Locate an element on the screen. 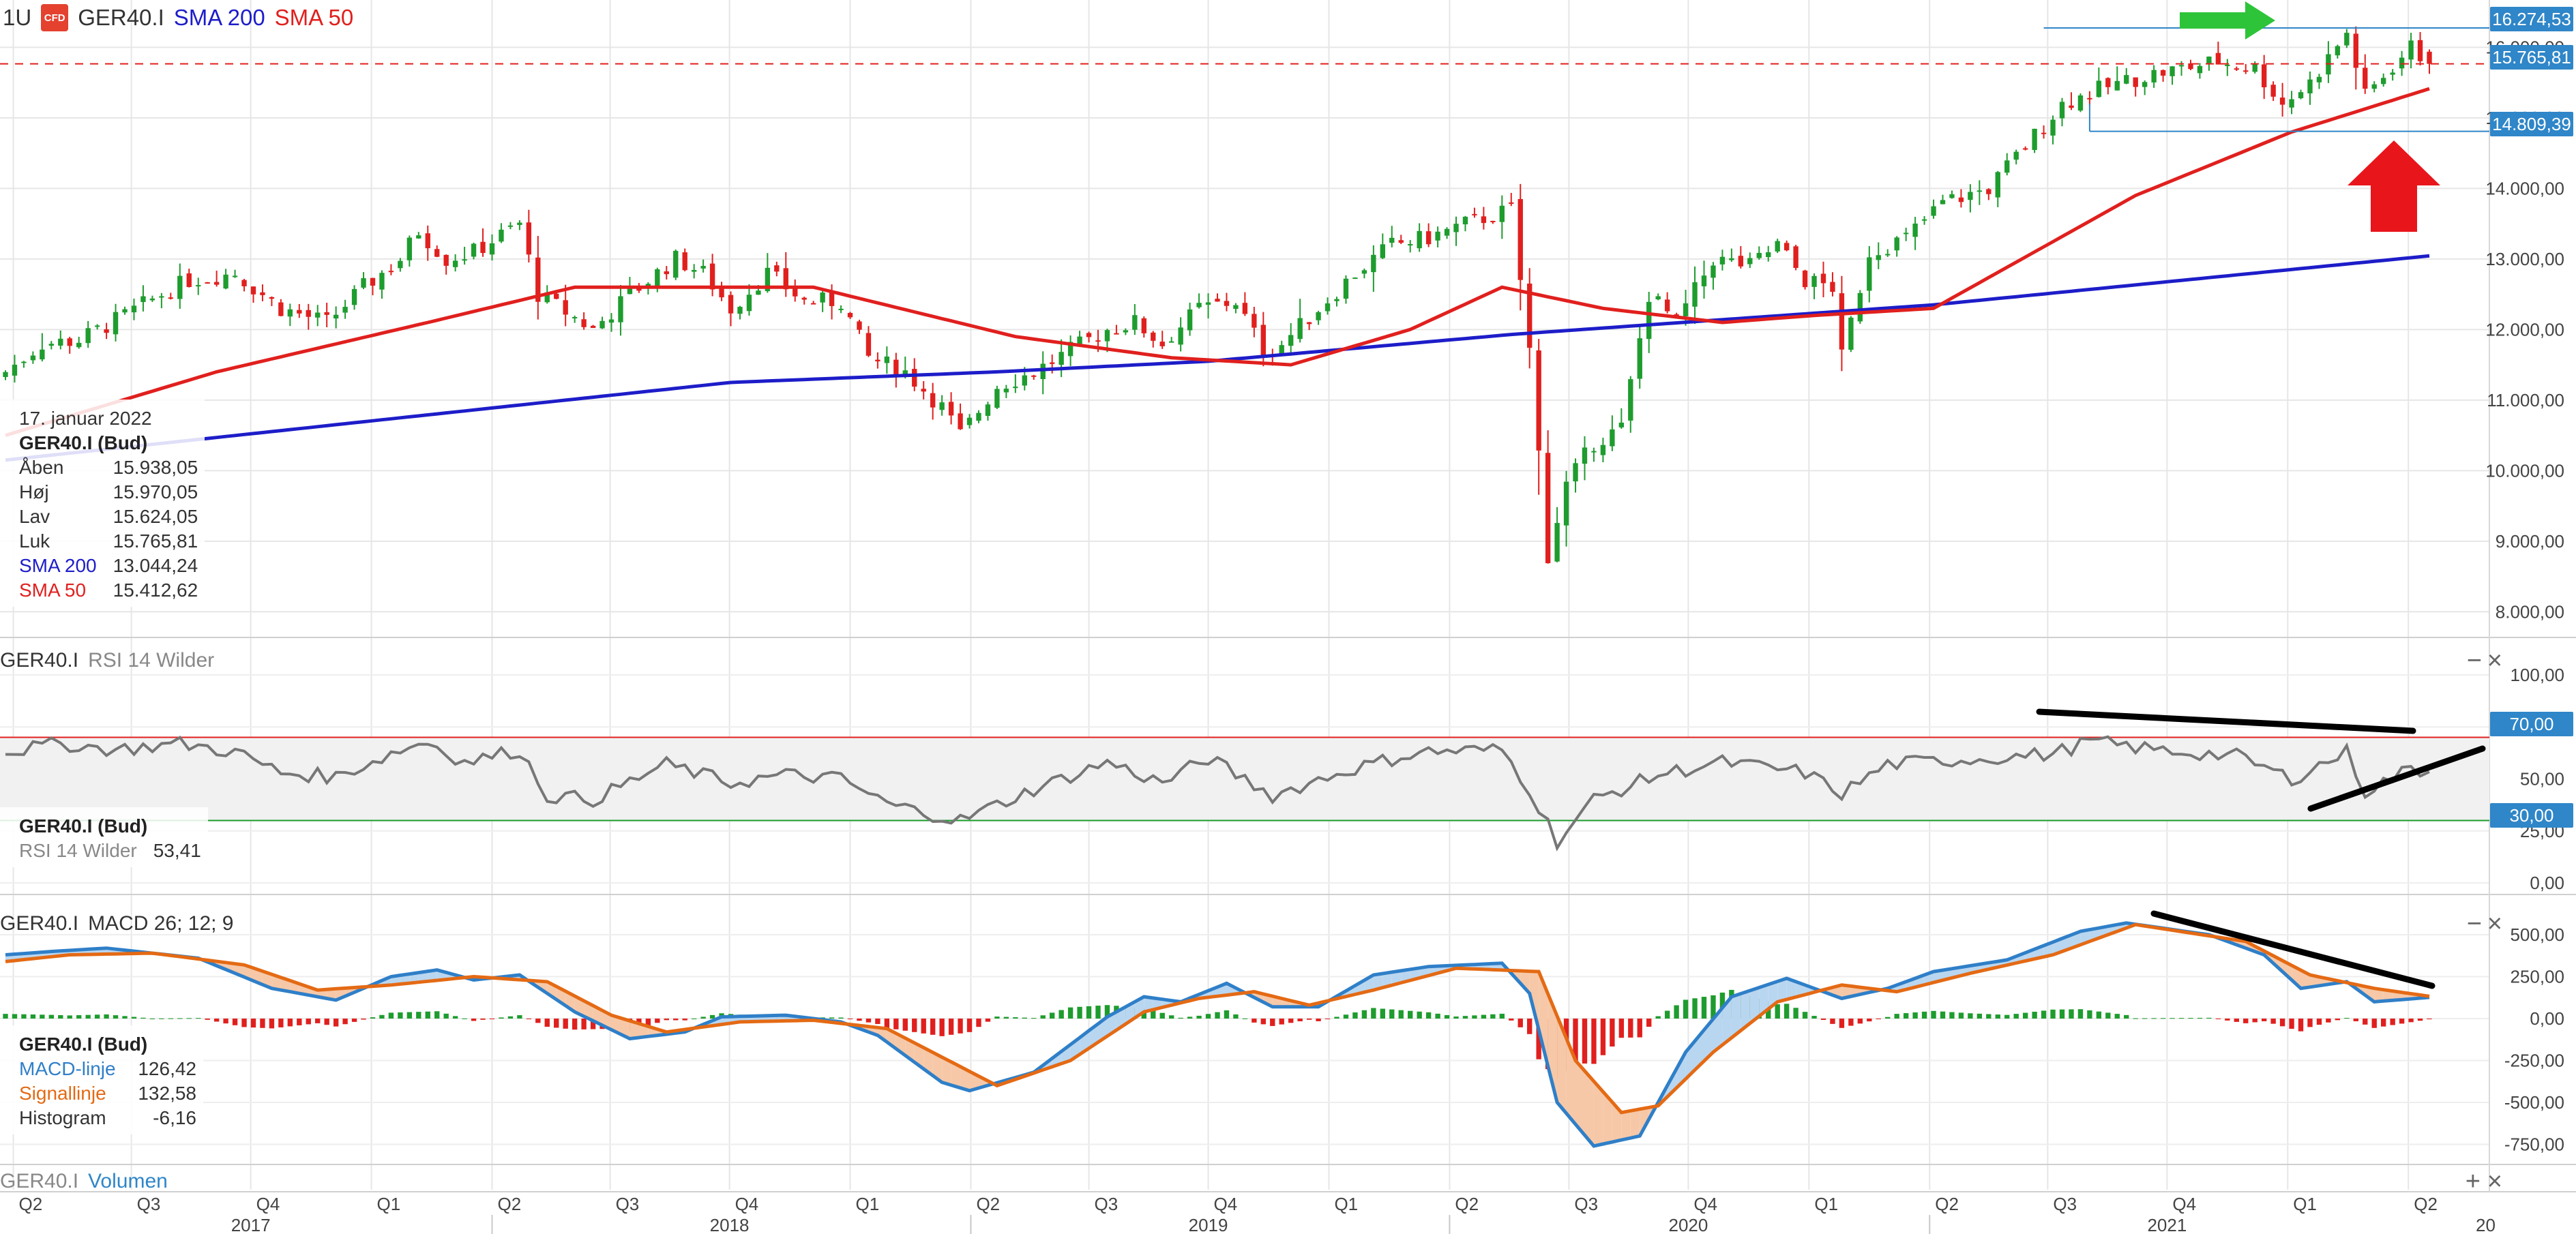  x-year-label: 2020 is located at coordinates (1688, 1224).